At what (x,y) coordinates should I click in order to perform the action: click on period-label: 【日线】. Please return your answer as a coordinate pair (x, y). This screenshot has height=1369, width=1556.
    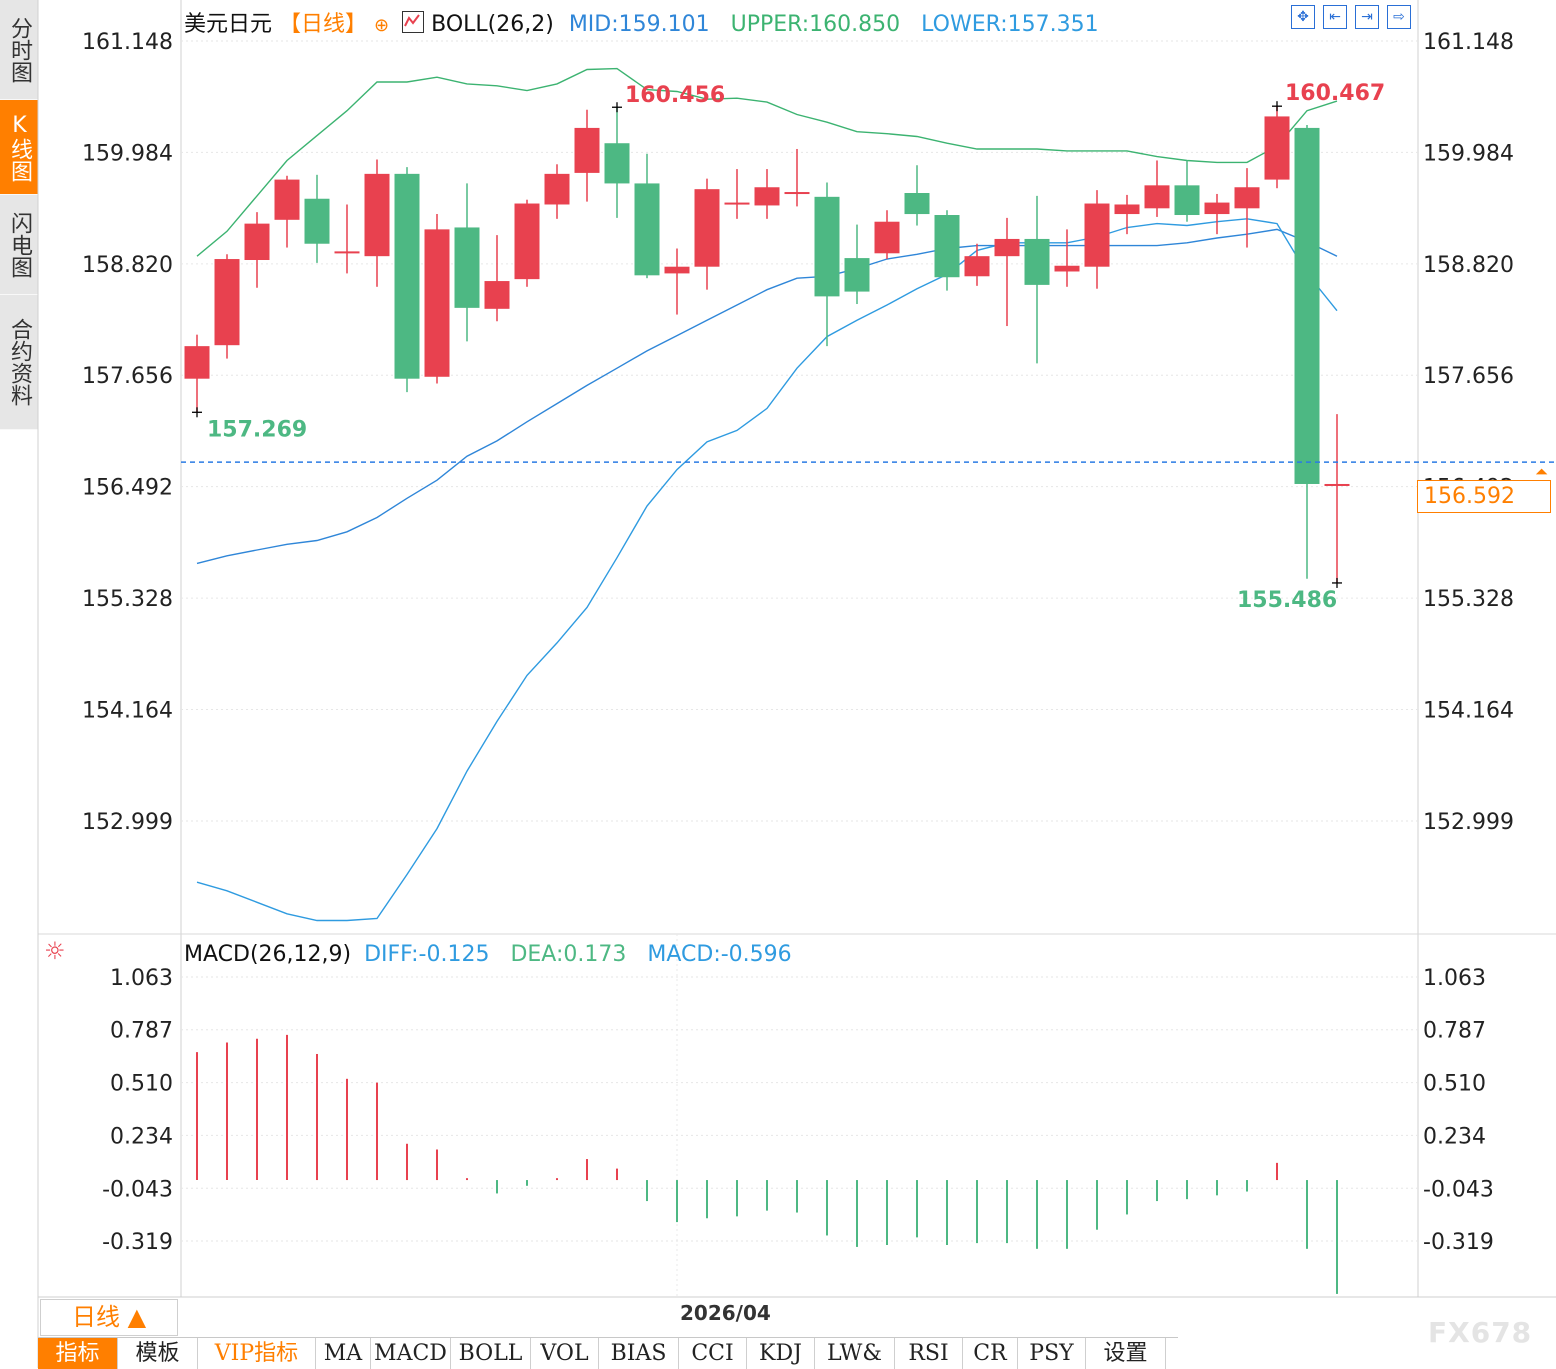
    Looking at the image, I should click on (323, 24).